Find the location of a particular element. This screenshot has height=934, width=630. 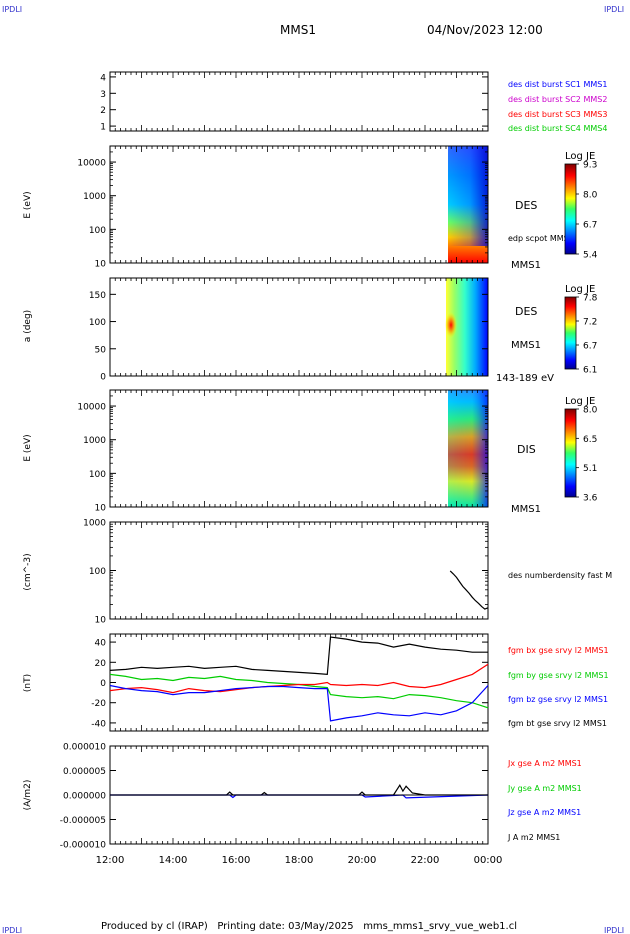

des-energy-ylabel: E (eV) is located at coordinates (28, 204).